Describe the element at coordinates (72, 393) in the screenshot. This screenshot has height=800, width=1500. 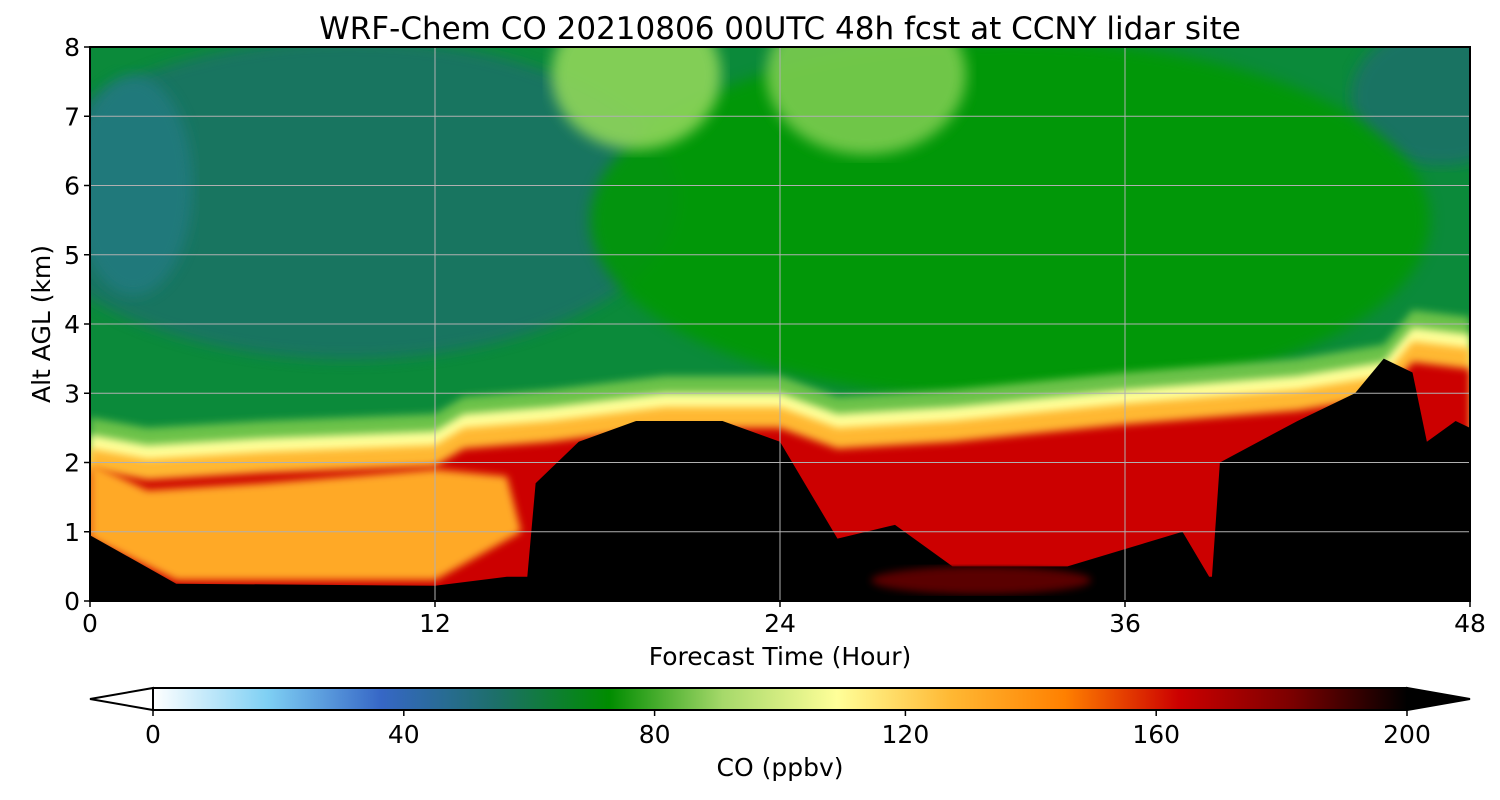
I see `y-tick-label: 3` at that location.